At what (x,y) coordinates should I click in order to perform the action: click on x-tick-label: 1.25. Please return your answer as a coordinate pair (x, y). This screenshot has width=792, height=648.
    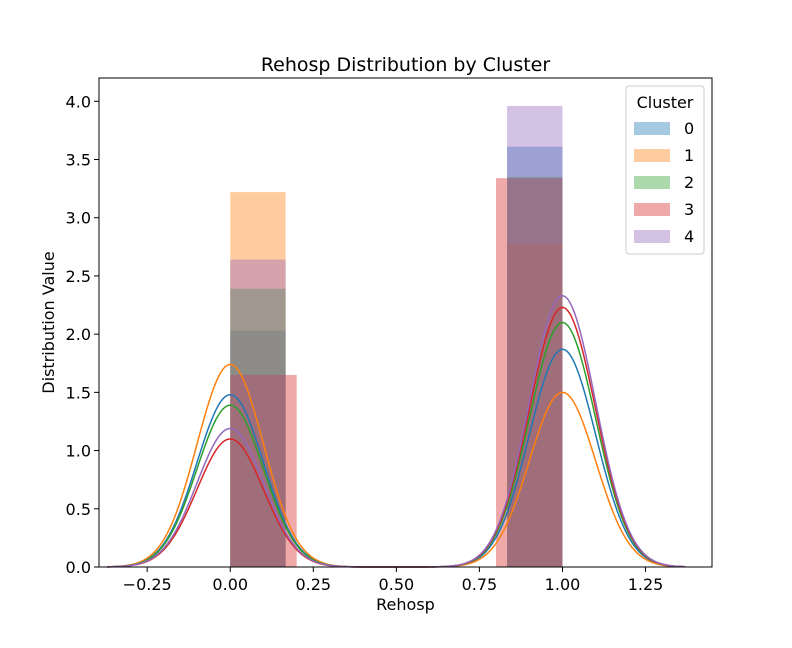
    Looking at the image, I should click on (646, 584).